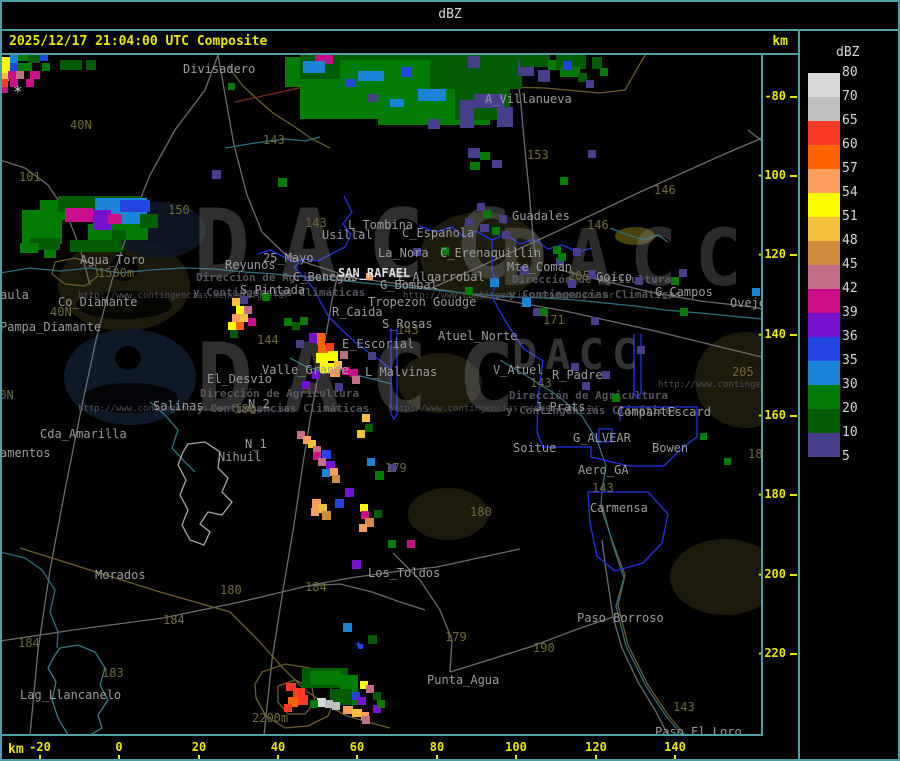  What do you see at coordinates (124, 268) in the screenshot?
I see `watermark-leaf-shape` at bounding box center [124, 268].